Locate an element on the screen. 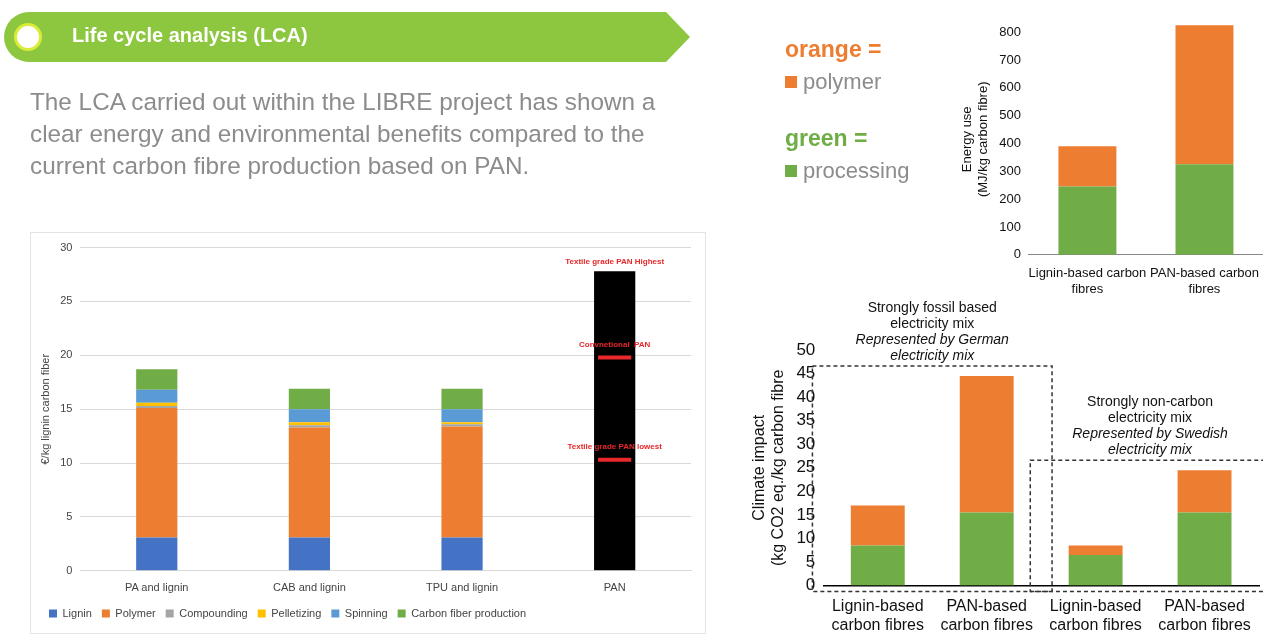 Image resolution: width=1263 pixels, height=638 pixels. y-tick-label: 40 is located at coordinates (806, 396).